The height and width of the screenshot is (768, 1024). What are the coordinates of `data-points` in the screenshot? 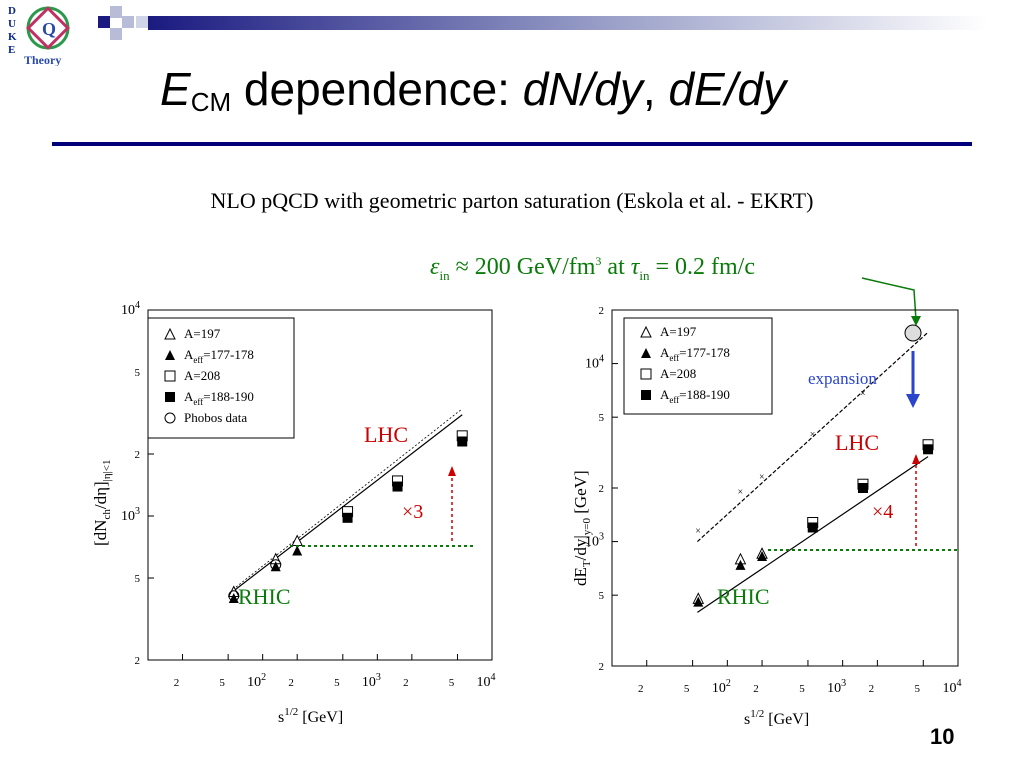 It's located at (347, 516).